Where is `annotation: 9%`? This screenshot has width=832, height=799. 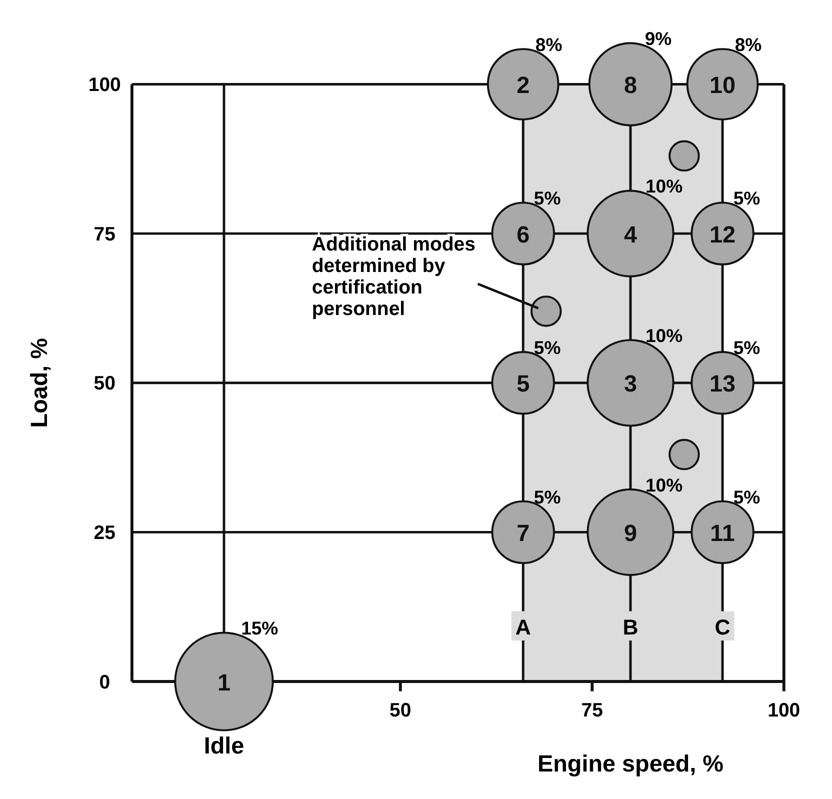 annotation: 9% is located at coordinates (658, 39).